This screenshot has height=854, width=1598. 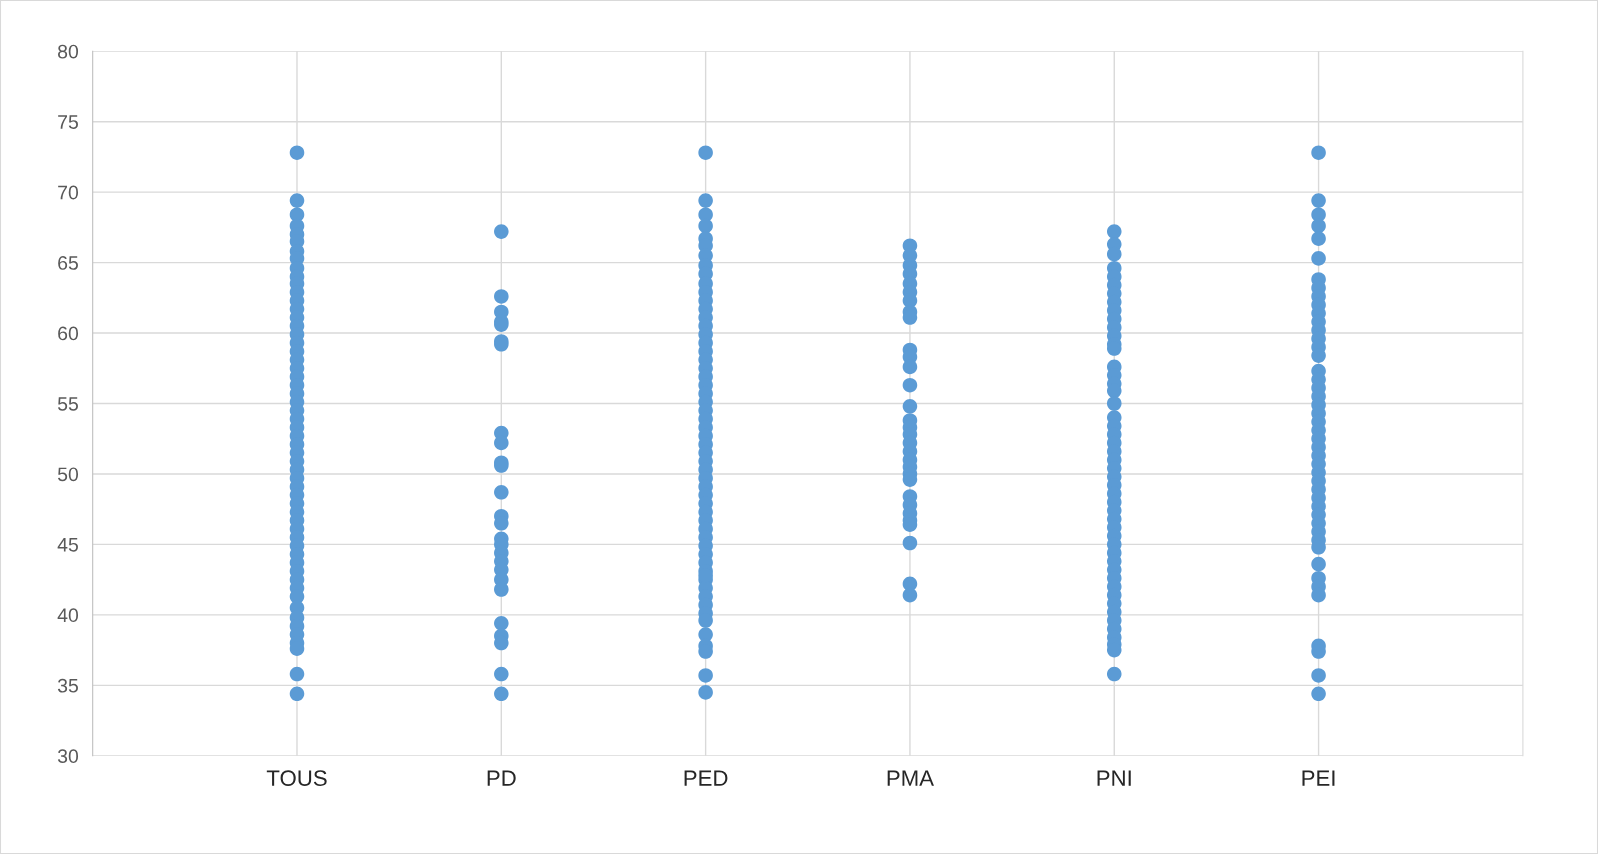 What do you see at coordinates (67, 685) in the screenshot?
I see `y-tick-label: 35` at bounding box center [67, 685].